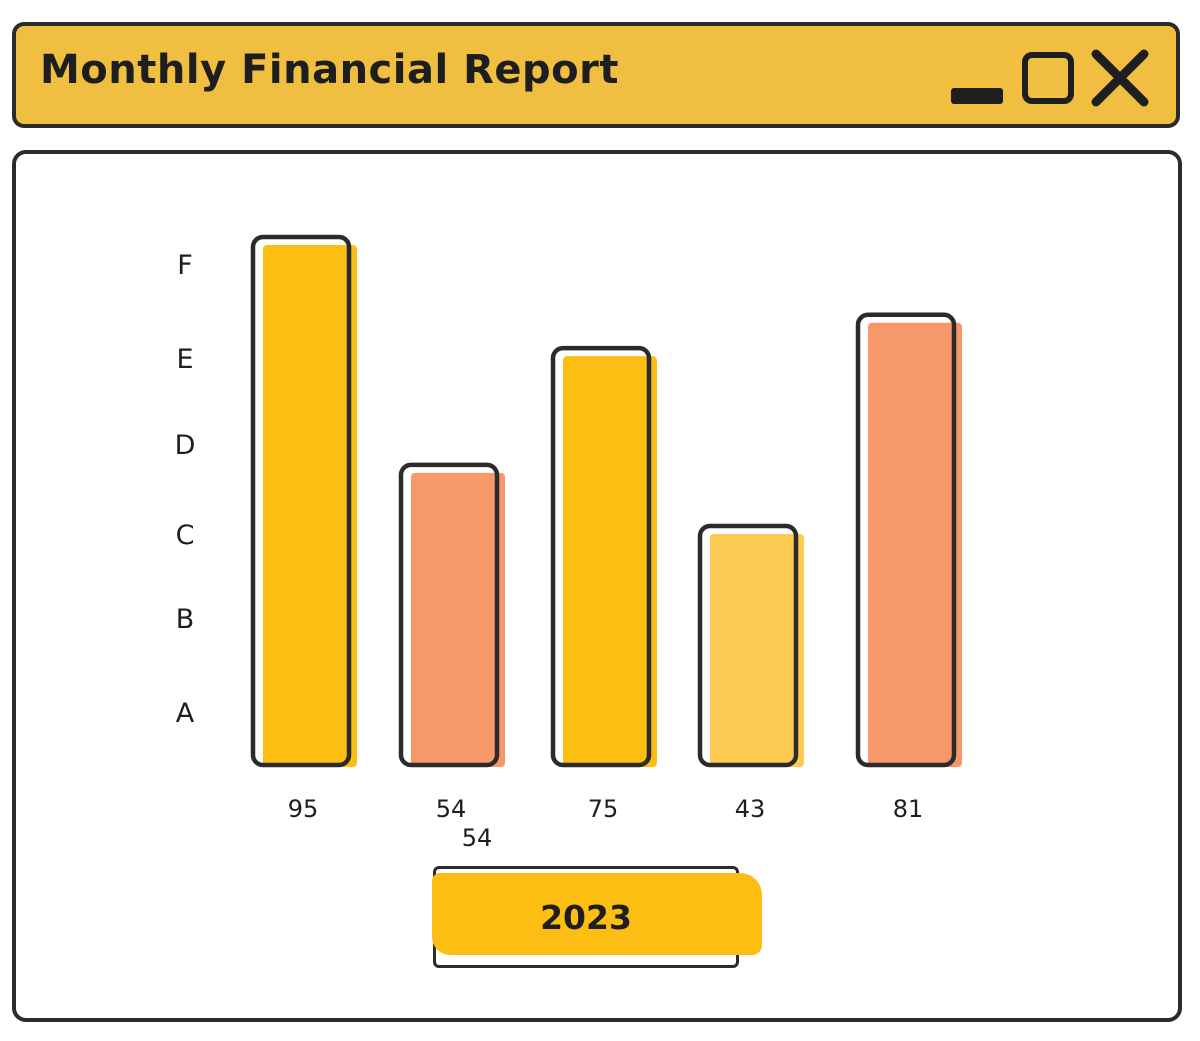 The width and height of the screenshot is (1200, 1041). What do you see at coordinates (1120, 78) in the screenshot?
I see `close-icon` at bounding box center [1120, 78].